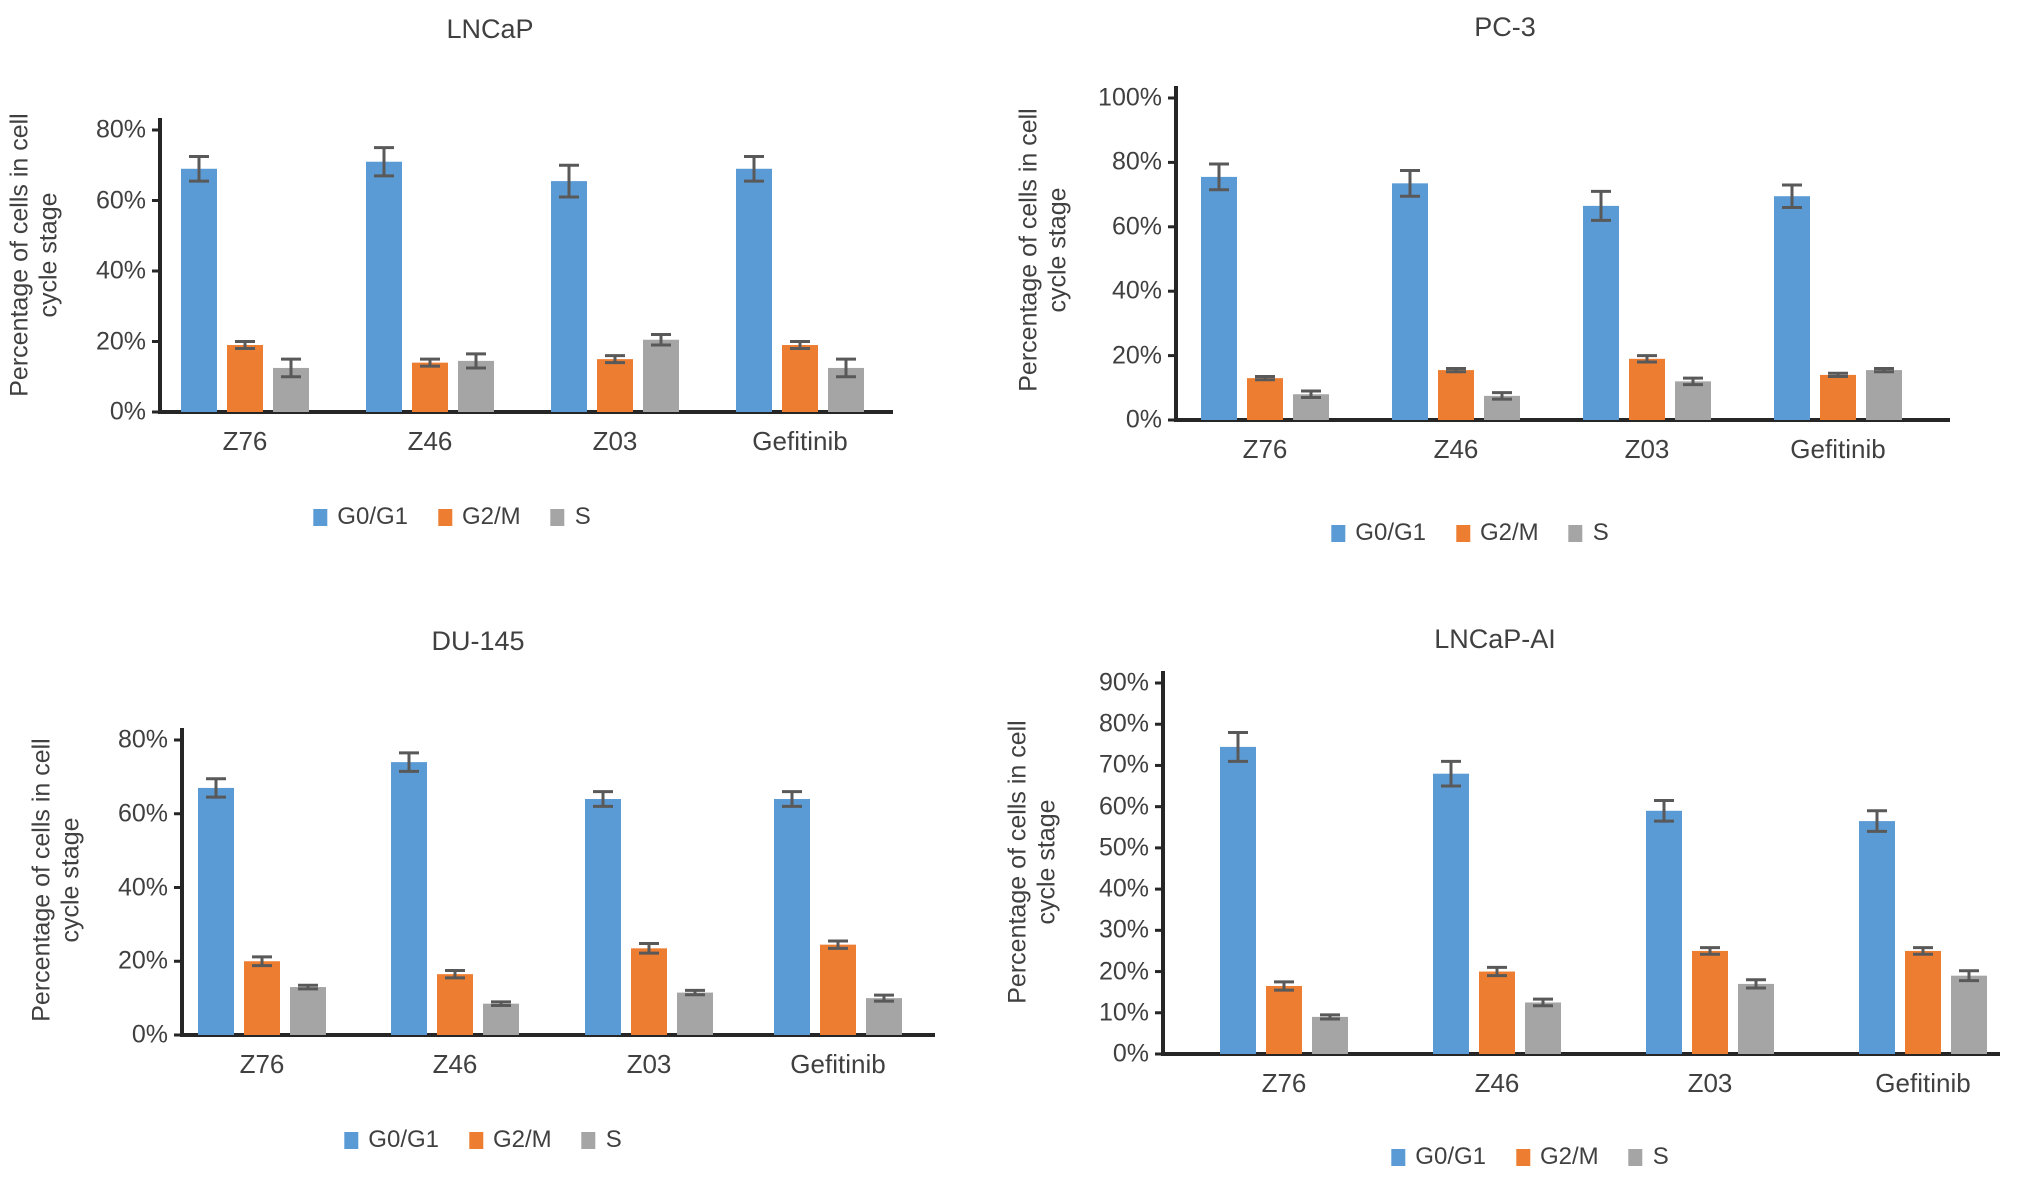 The image size is (2032, 1177). Describe the element at coordinates (262, 1064) in the screenshot. I see `x-category-label: Z76` at that location.